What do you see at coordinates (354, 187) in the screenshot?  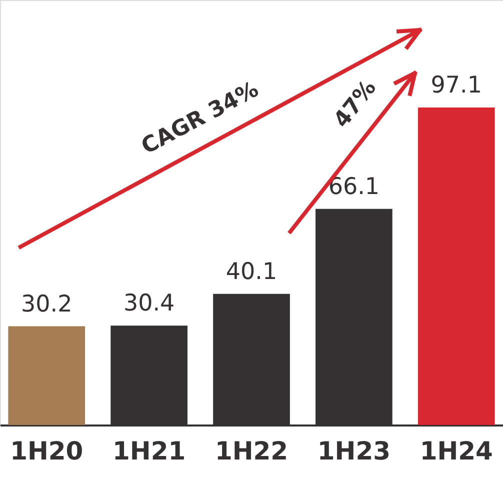 I see `data-label: 66.1` at bounding box center [354, 187].